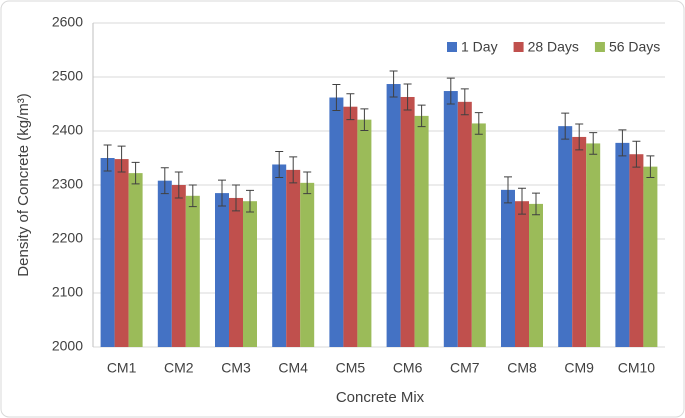 The height and width of the screenshot is (418, 685). What do you see at coordinates (67, 238) in the screenshot?
I see `y-tick-label: 2200` at bounding box center [67, 238].